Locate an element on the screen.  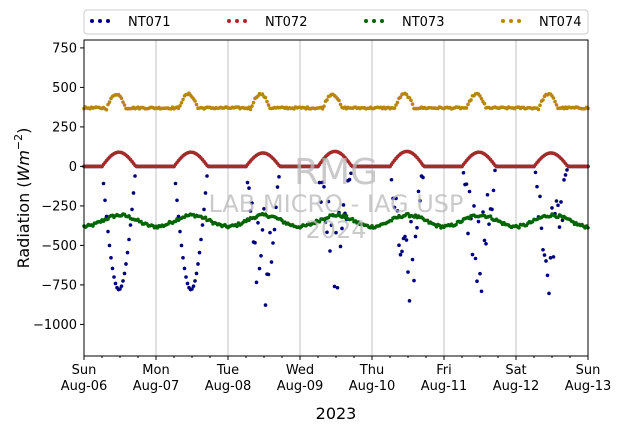
y-axis: 750 500 250 0 −250 −500 −750 −1000 is located at coordinates (58, 187).